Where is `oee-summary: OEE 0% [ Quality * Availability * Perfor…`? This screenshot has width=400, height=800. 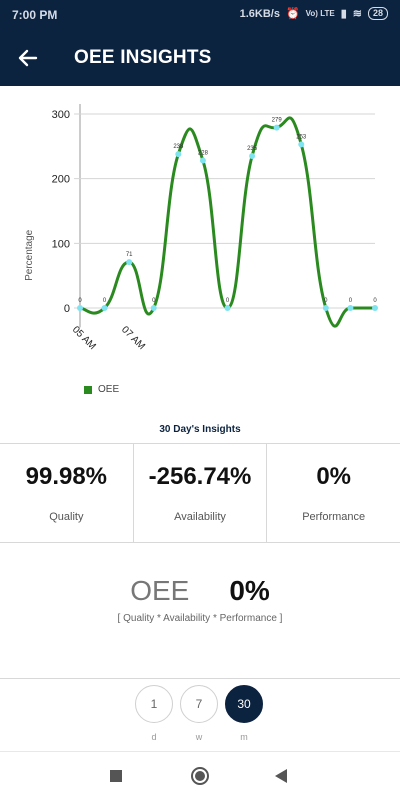
oee-summary: OEE 0% [ Quality * Availability * Perfor… is located at coordinates (200, 599).